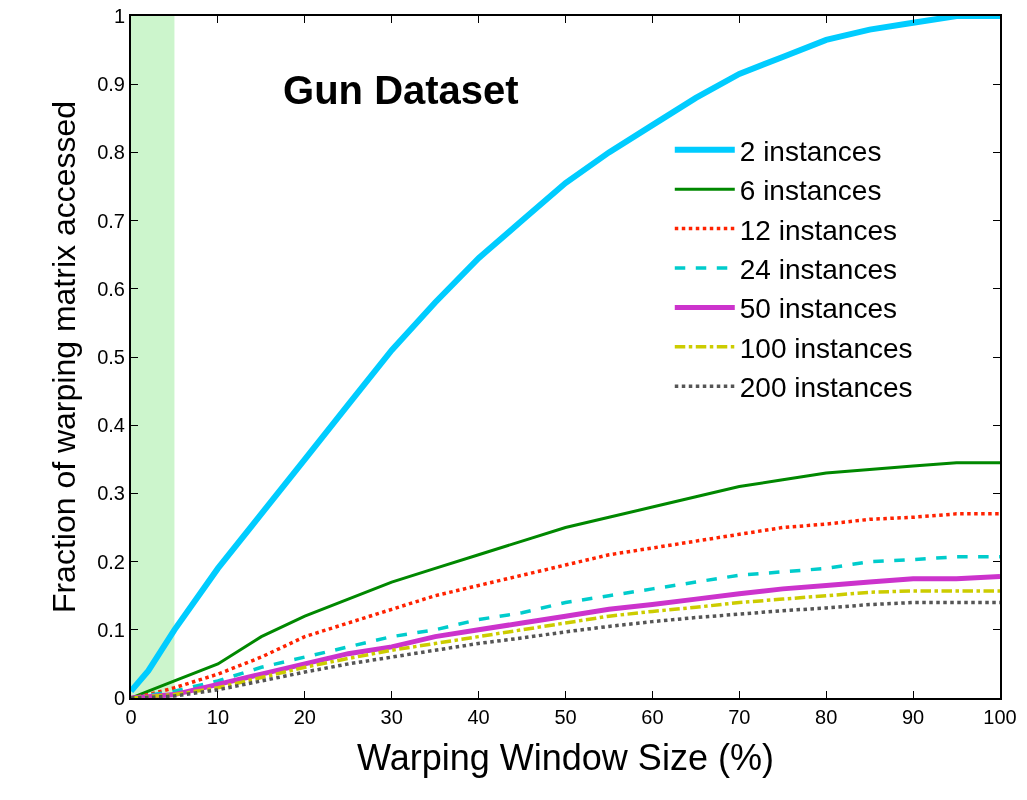 This screenshot has width=1027, height=800. I want to click on y-axis-title: Fraction of warping matrix accessed, so click(63, 357).